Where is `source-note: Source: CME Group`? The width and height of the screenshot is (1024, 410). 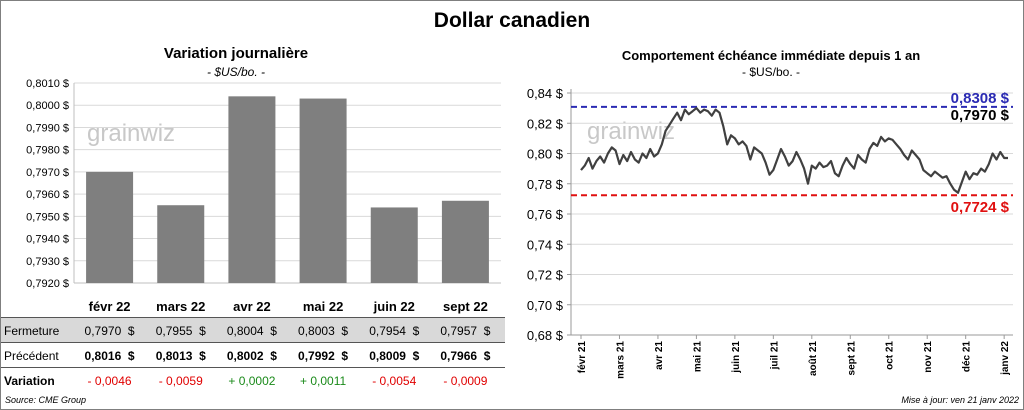
source-note: Source: CME Group is located at coordinates (46, 400).